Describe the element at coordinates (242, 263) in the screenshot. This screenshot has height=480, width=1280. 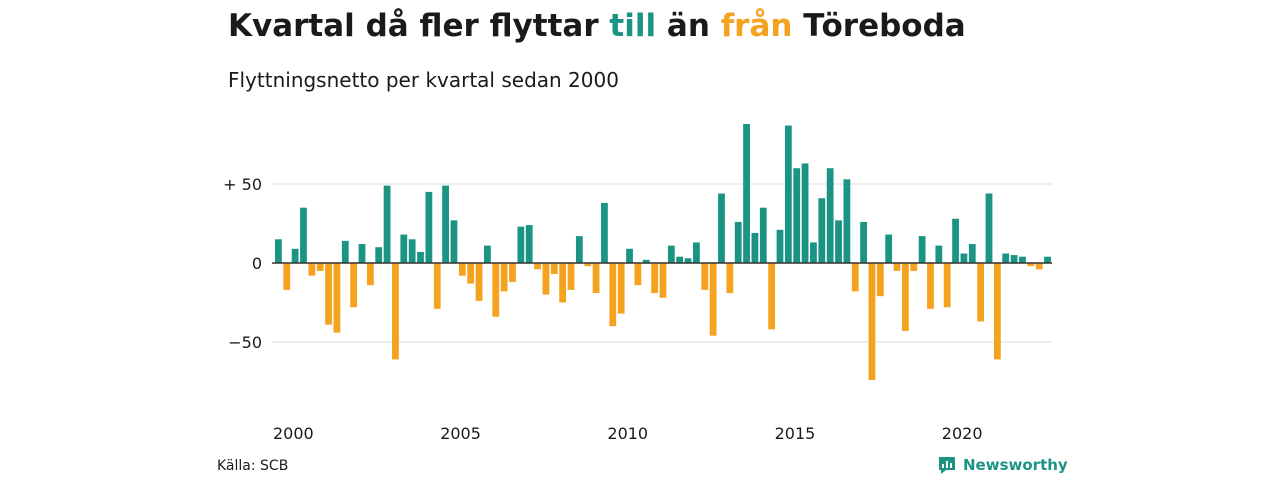
I see `y-axis: + 50 0 −50` at that location.